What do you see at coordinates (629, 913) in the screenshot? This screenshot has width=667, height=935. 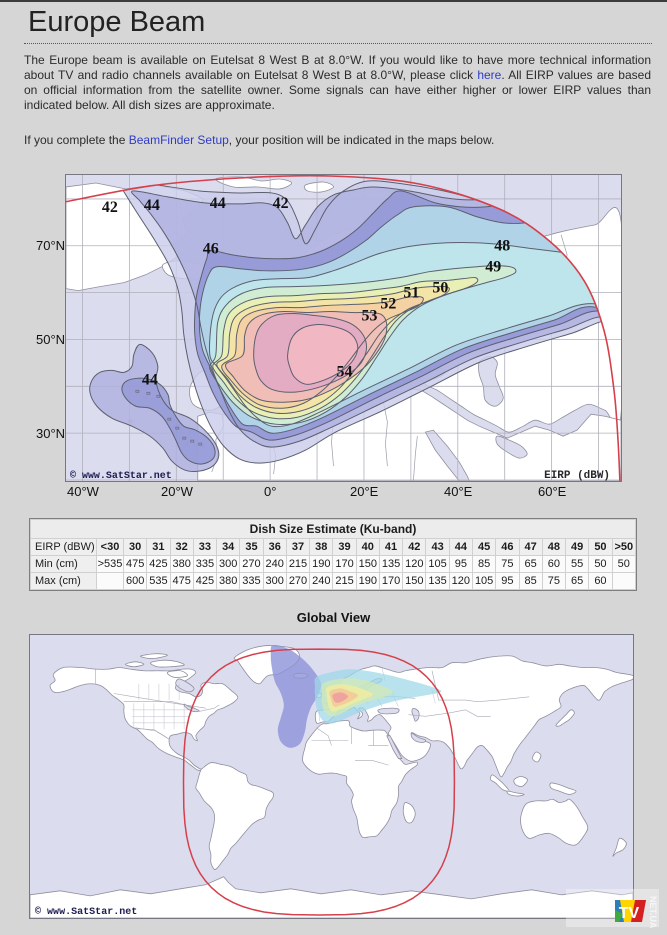 I see `svg-text: TV` at bounding box center [629, 913].